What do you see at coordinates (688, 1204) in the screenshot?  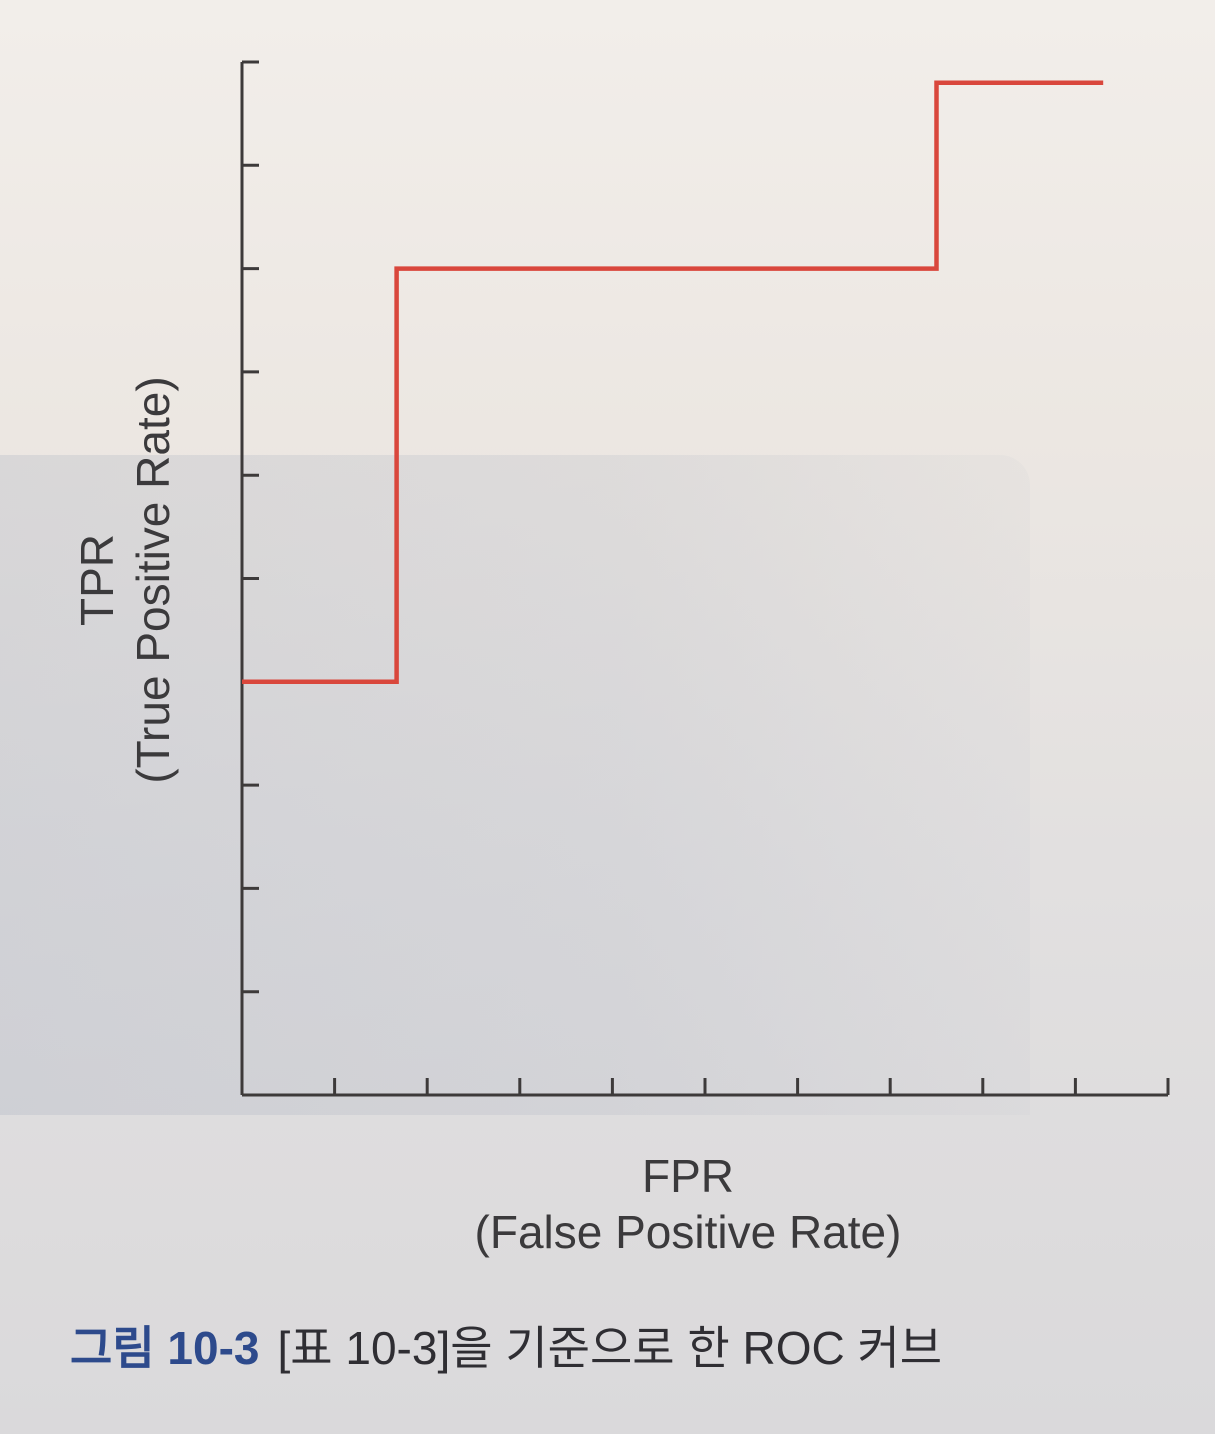 I see `x-axis-title: FPR (False Positive Rate)` at bounding box center [688, 1204].